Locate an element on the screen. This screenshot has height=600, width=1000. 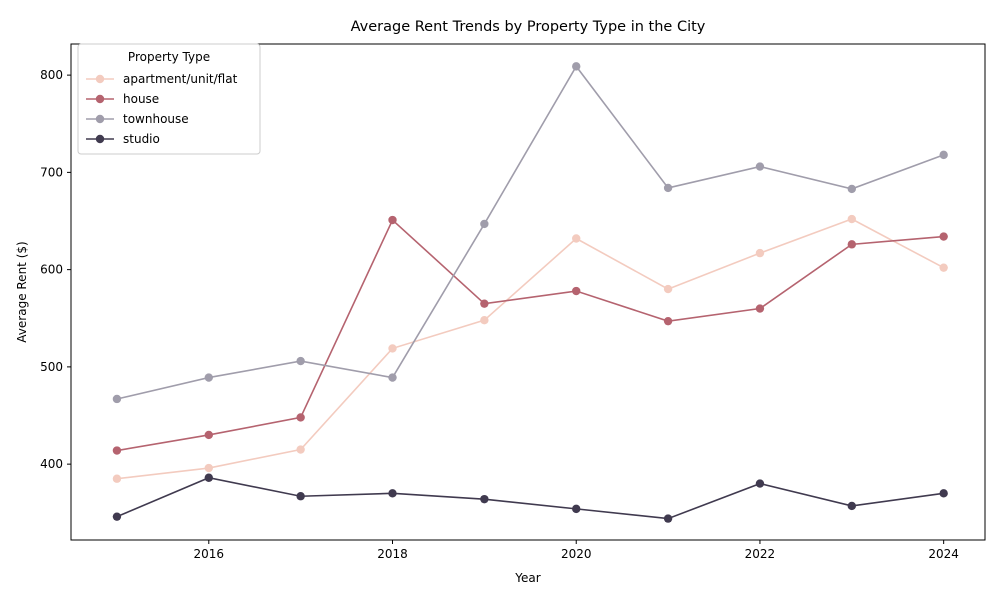
legend-label: apartment/unit/flat is located at coordinates (180, 79).